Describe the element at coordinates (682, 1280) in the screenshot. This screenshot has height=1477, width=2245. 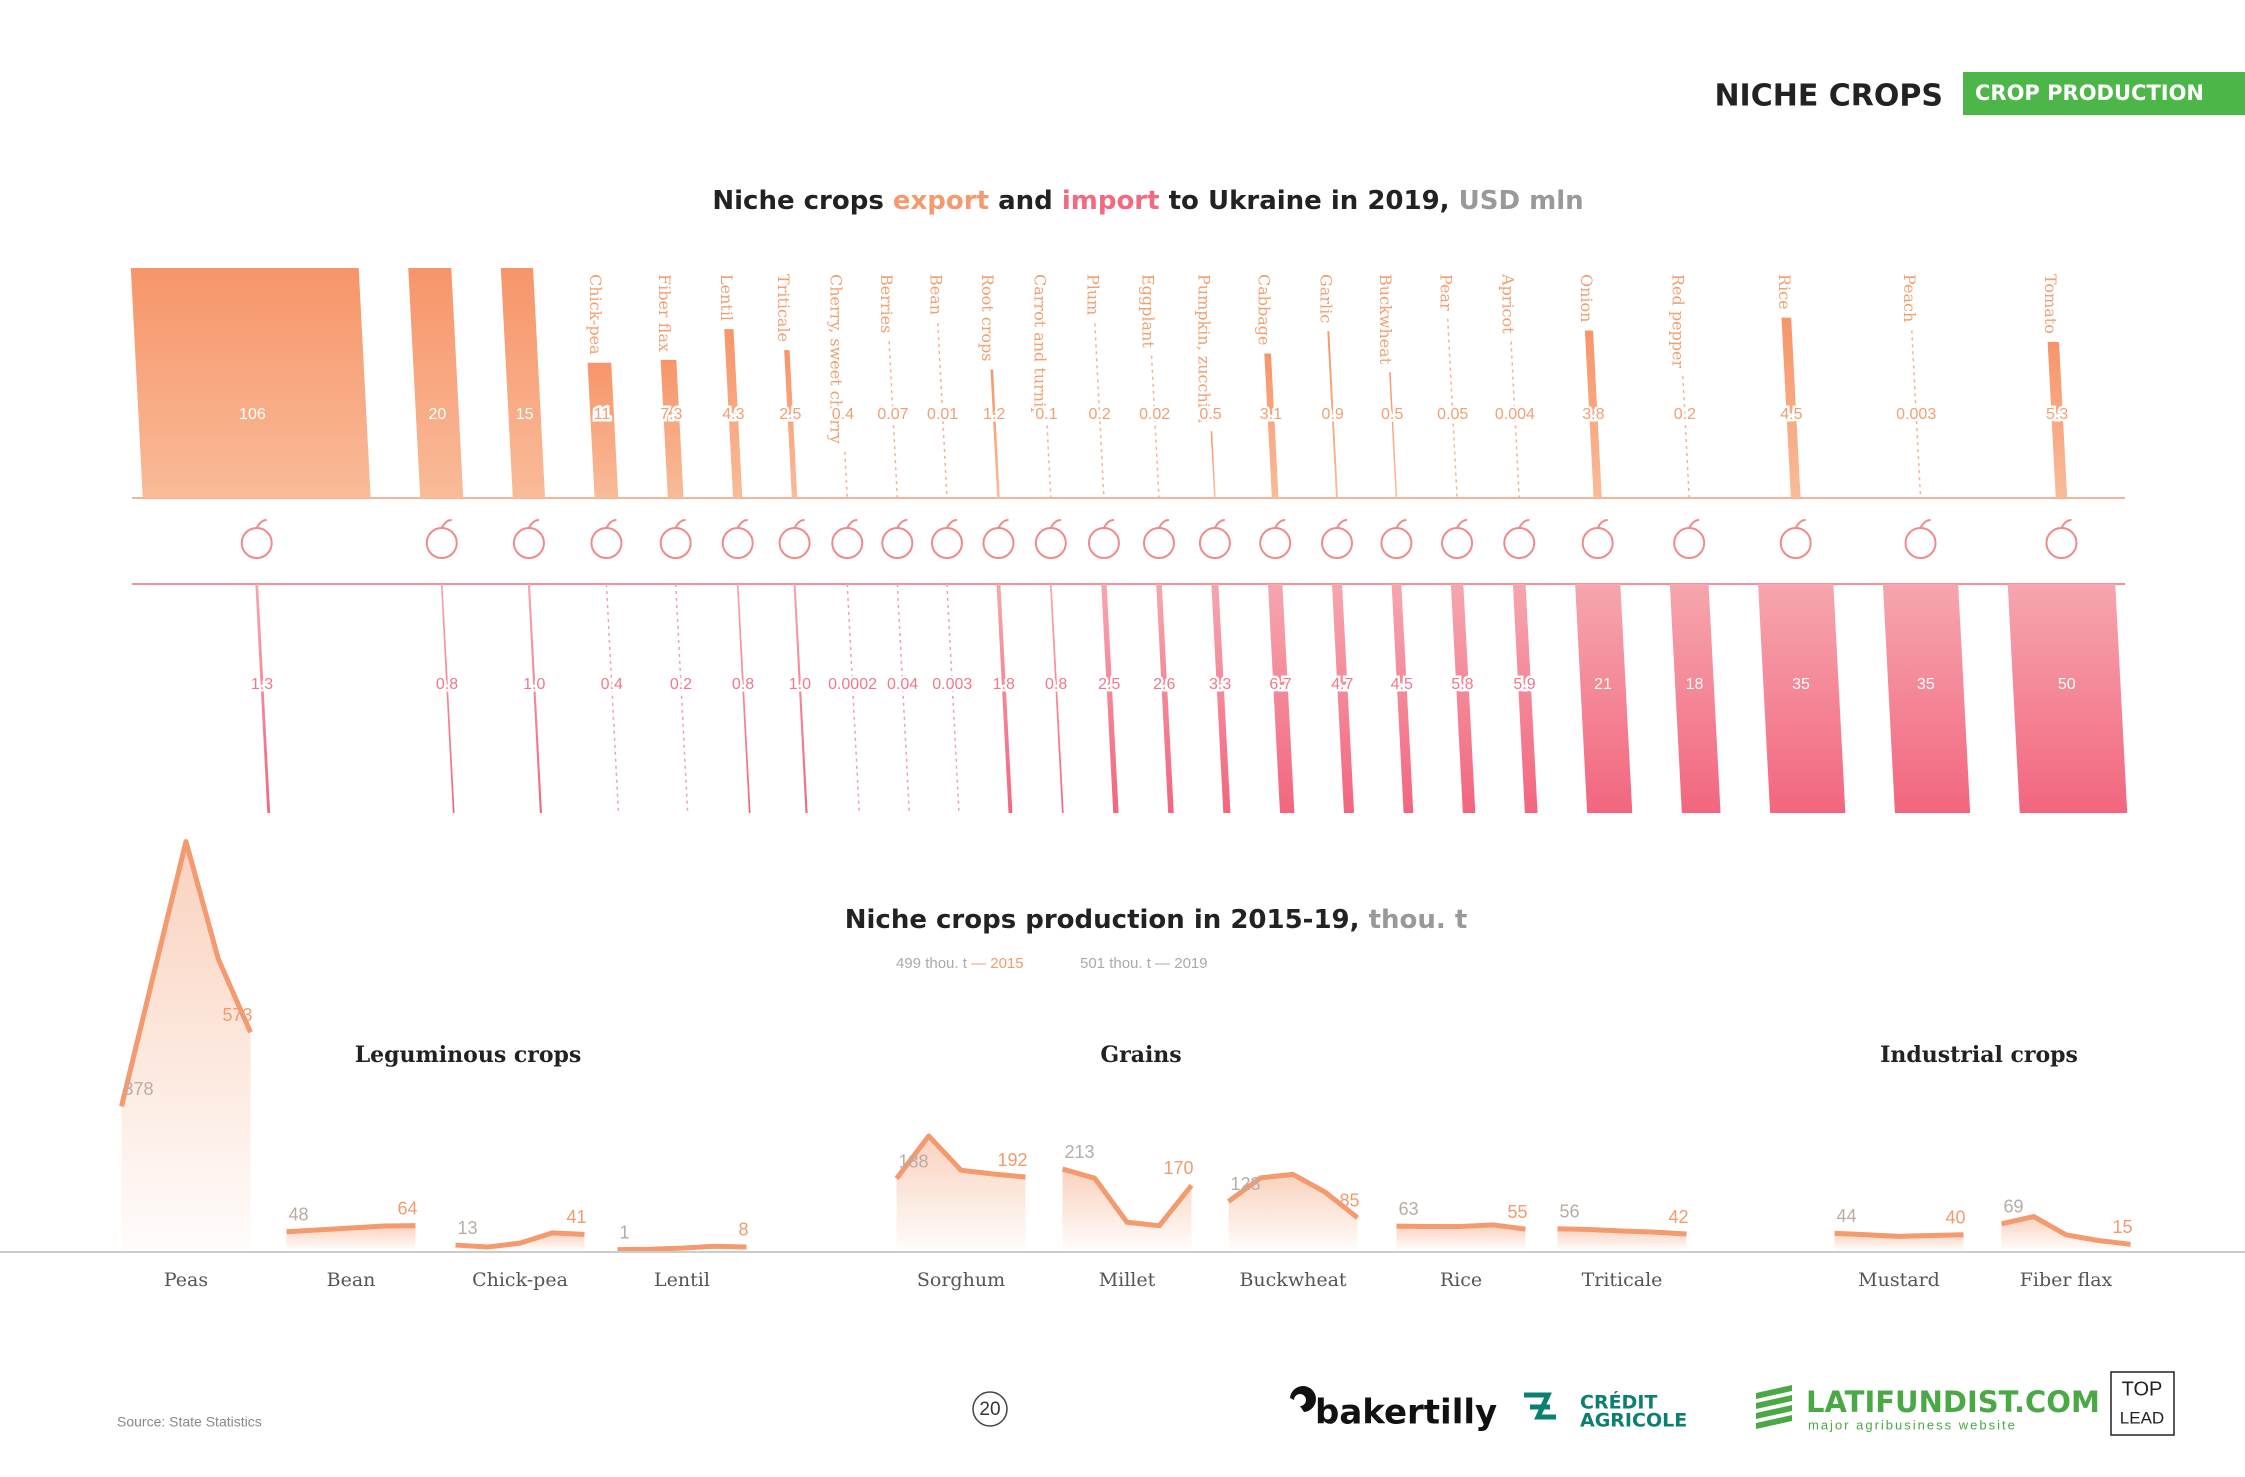
I see `crop-name: Lentil` at that location.